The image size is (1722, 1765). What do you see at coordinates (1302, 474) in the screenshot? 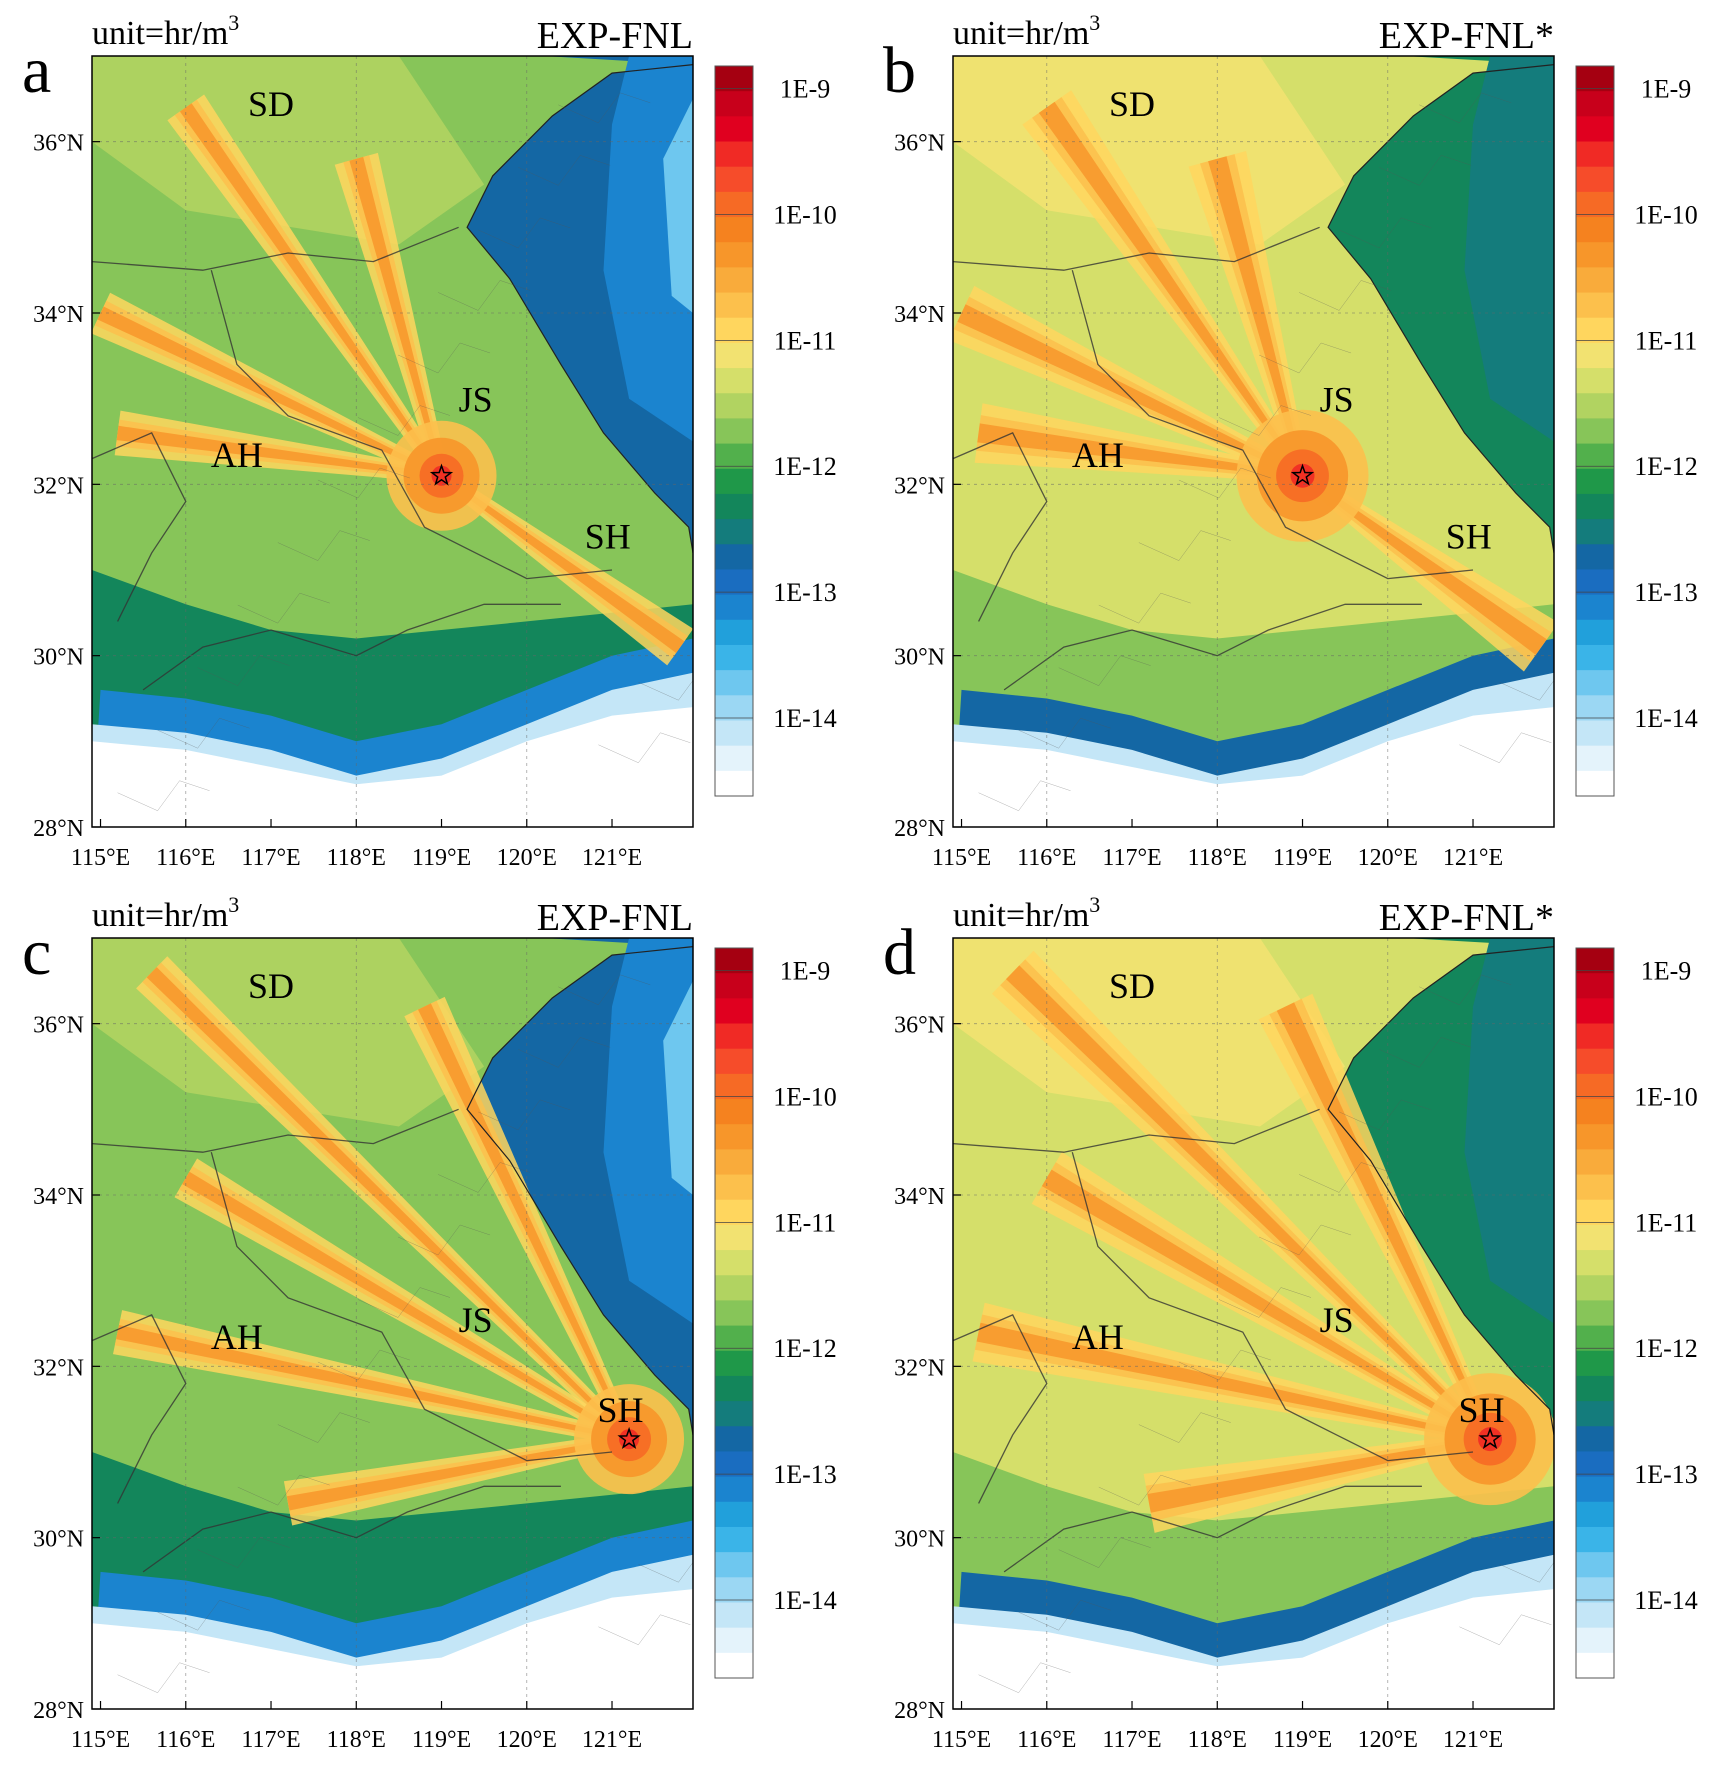
I see `receptor-star-icon` at bounding box center [1302, 474].